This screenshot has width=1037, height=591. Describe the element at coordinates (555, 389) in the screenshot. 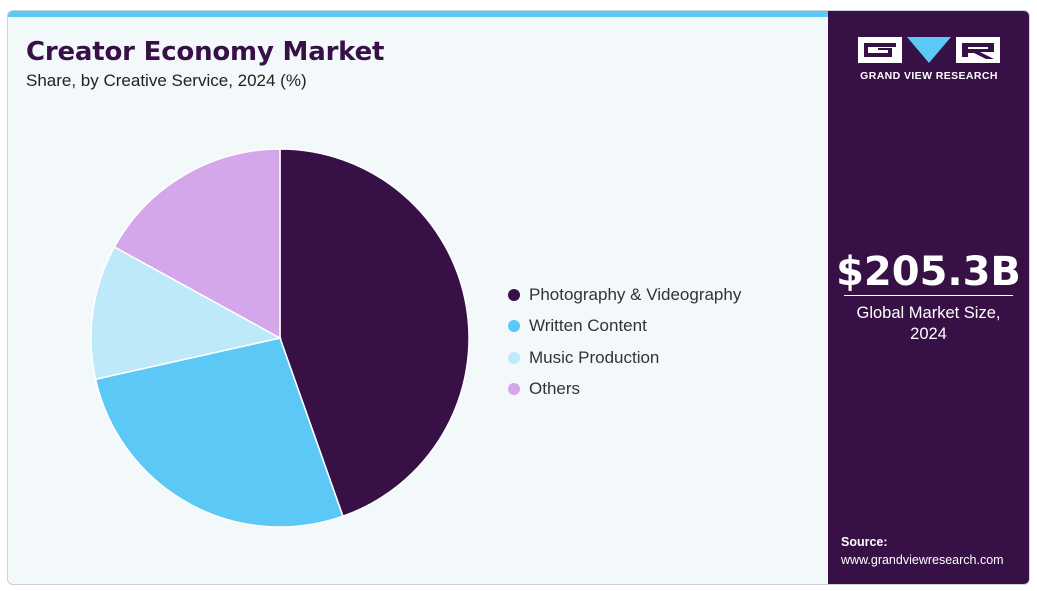

I see `legend-label: Others` at that location.